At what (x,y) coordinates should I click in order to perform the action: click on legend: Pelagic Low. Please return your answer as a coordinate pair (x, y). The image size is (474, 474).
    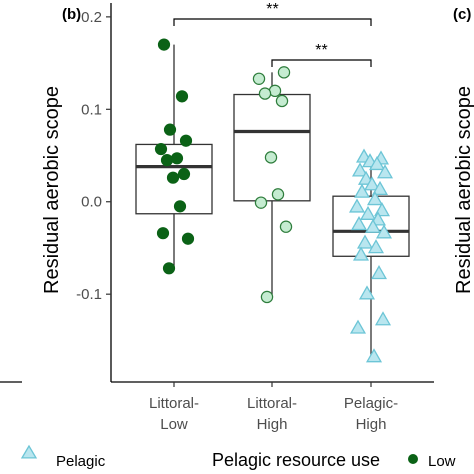
    Looking at the image, I should click on (238, 457).